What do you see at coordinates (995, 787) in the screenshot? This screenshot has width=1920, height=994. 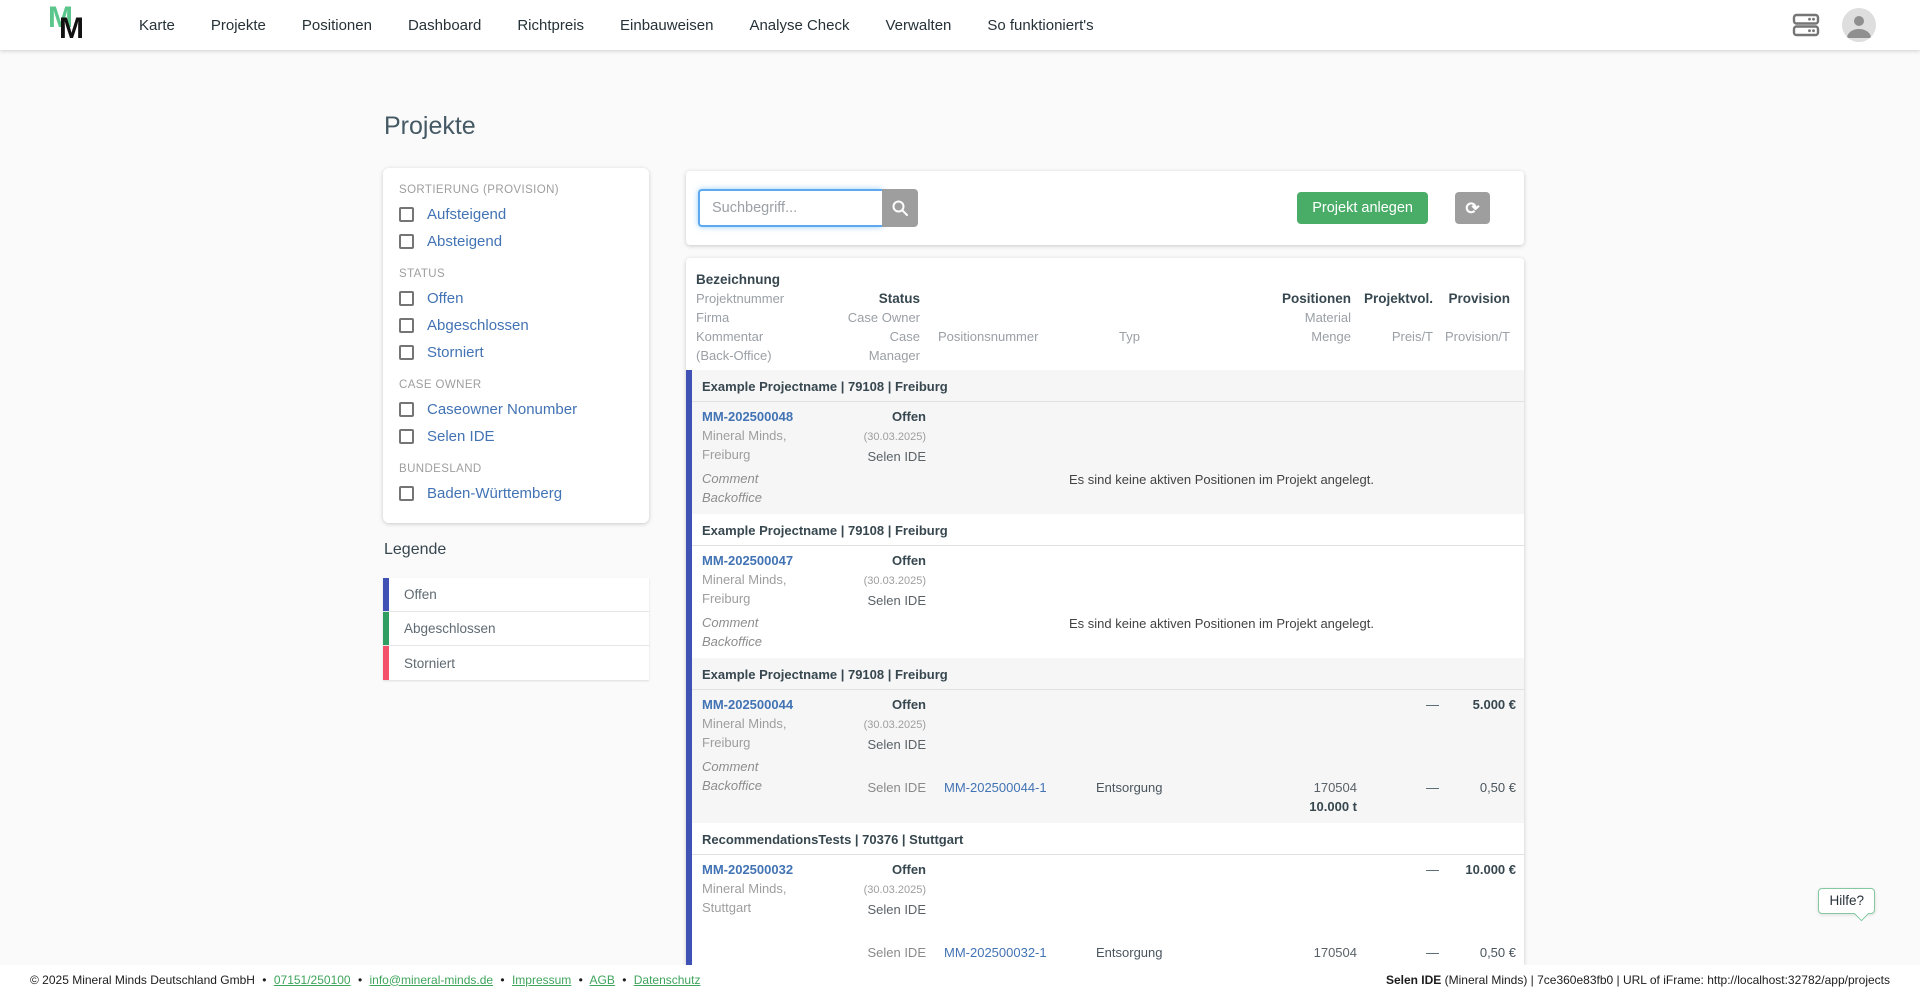 I see `position-number-link: MM-202500044-1` at bounding box center [995, 787].